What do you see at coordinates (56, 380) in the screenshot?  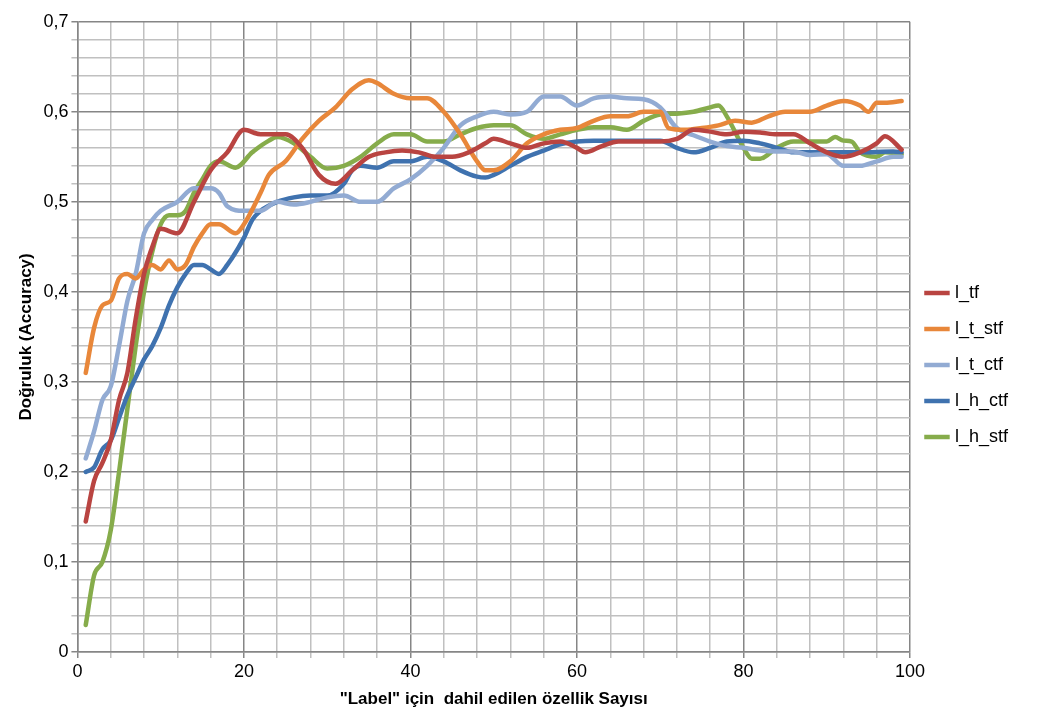 I see `y-tick-label: 0,3` at bounding box center [56, 380].